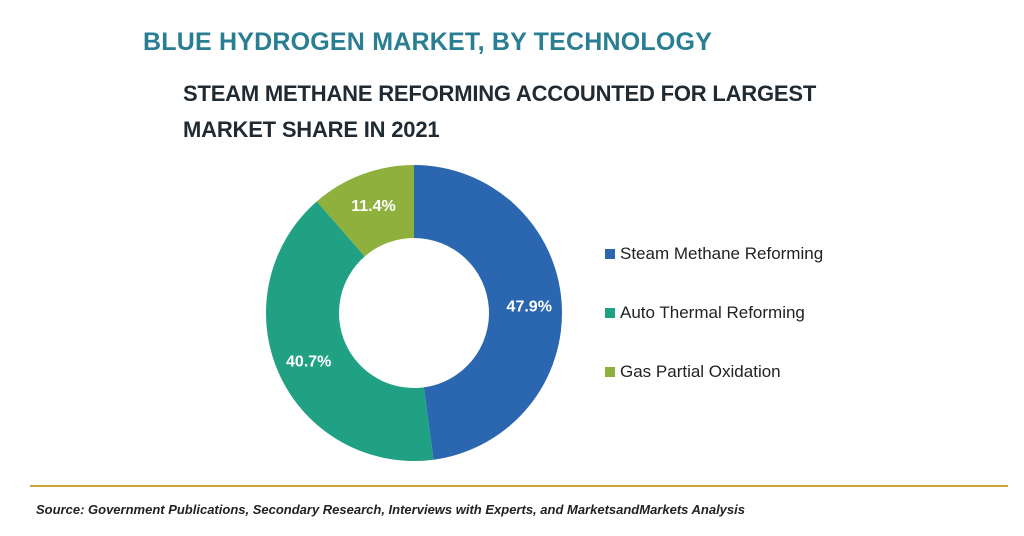 The image size is (1024, 536). What do you see at coordinates (488, 312) in the screenshot?
I see `donut-slice-steam-methane-reforming` at bounding box center [488, 312].